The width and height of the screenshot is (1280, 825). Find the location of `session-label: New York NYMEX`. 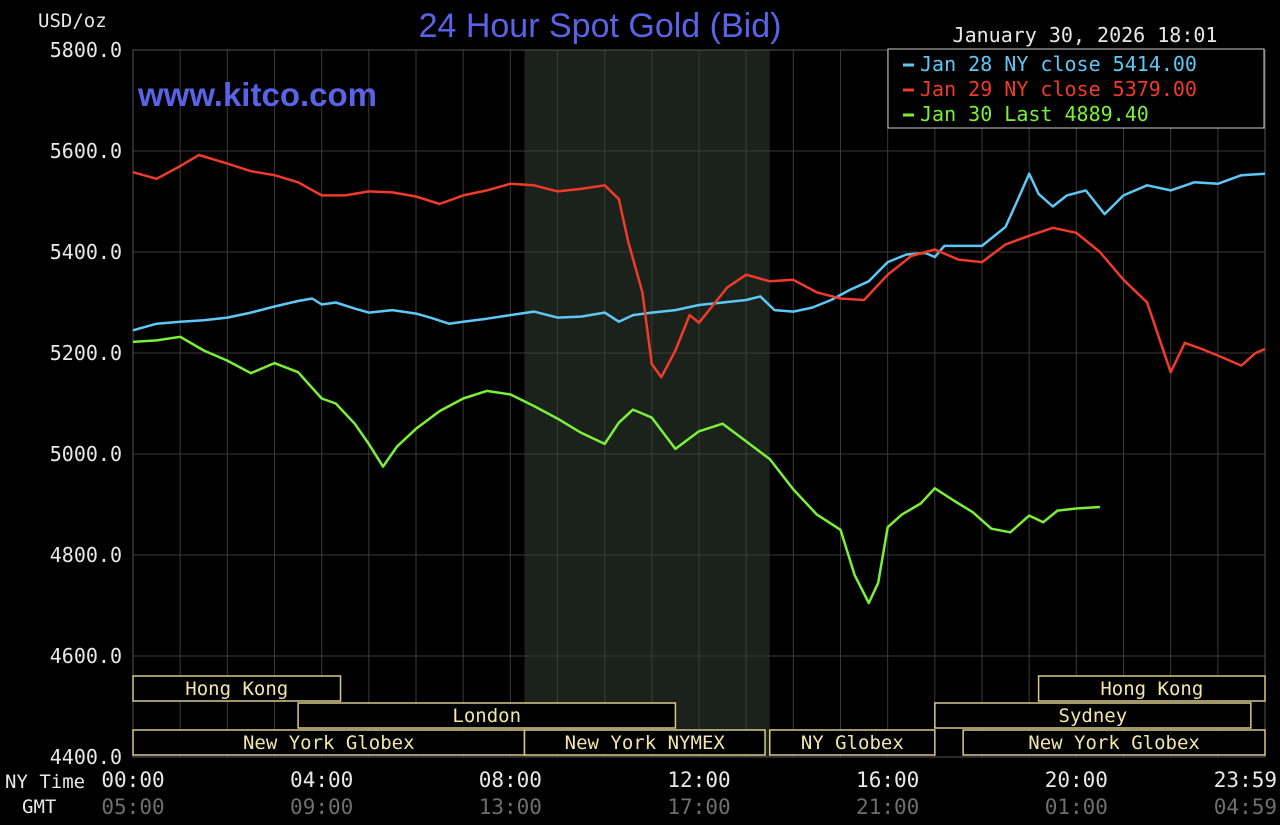

session-label: New York NYMEX is located at coordinates (645, 743).